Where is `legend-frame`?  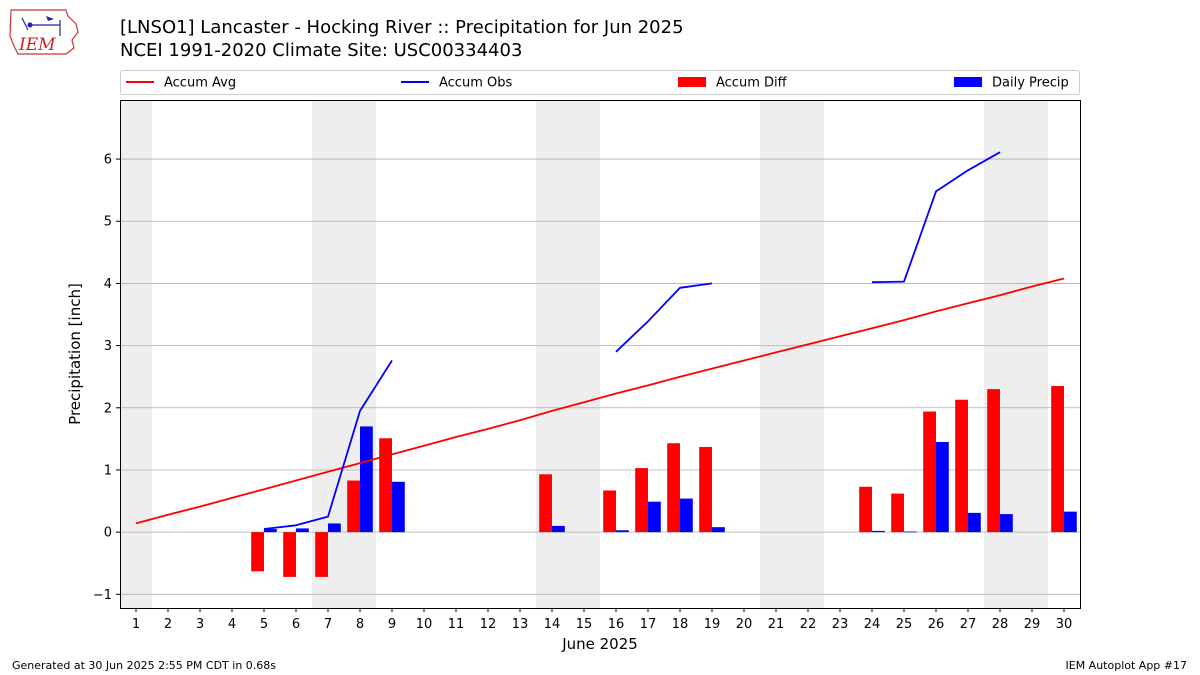
legend-frame is located at coordinates (600, 82).